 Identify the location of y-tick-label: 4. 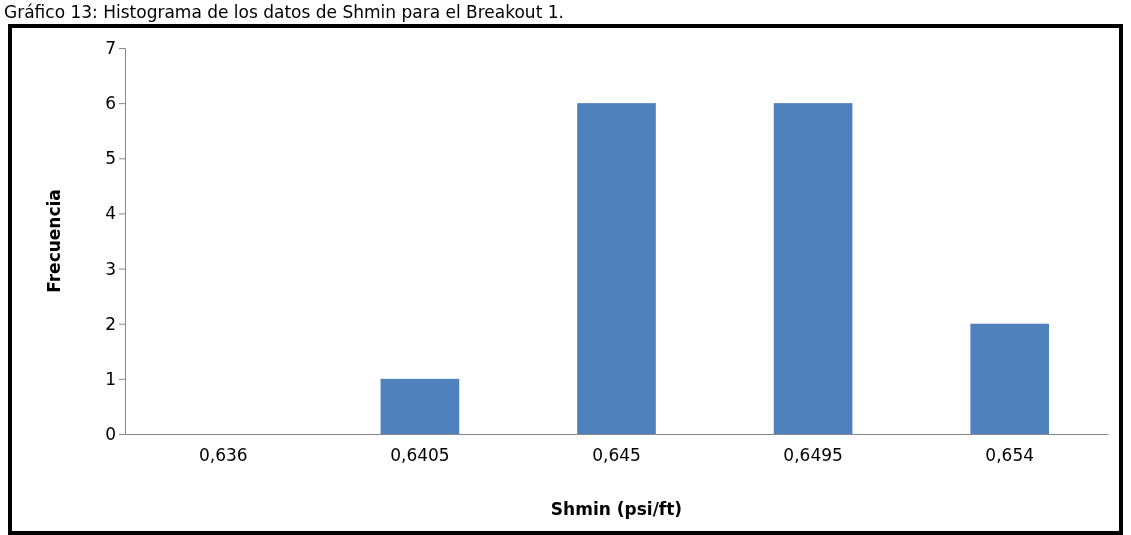
(110, 213).